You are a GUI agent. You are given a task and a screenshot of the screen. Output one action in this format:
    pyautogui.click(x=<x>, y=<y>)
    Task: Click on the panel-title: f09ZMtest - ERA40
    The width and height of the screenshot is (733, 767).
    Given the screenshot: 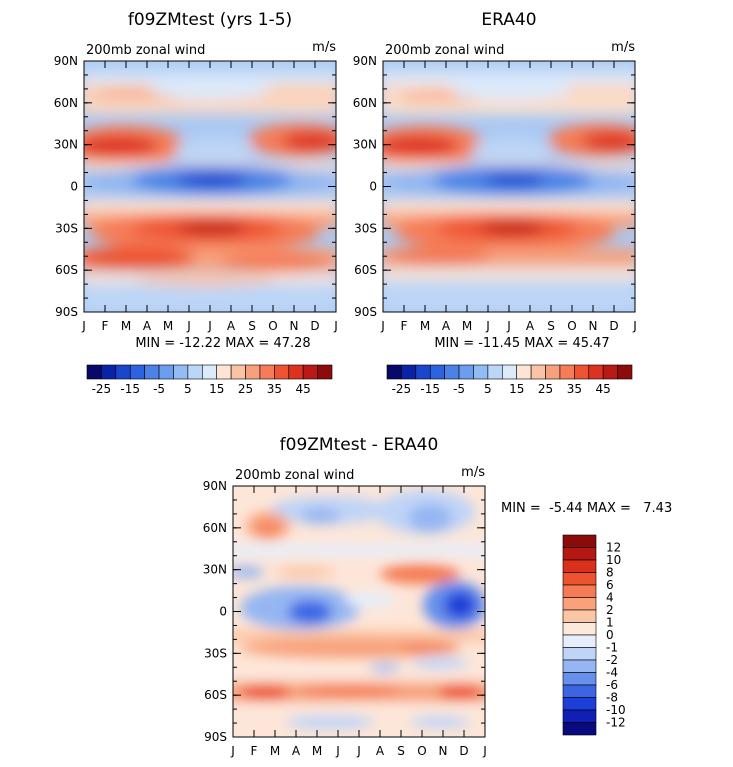 What is the action you would take?
    pyautogui.click(x=359, y=445)
    